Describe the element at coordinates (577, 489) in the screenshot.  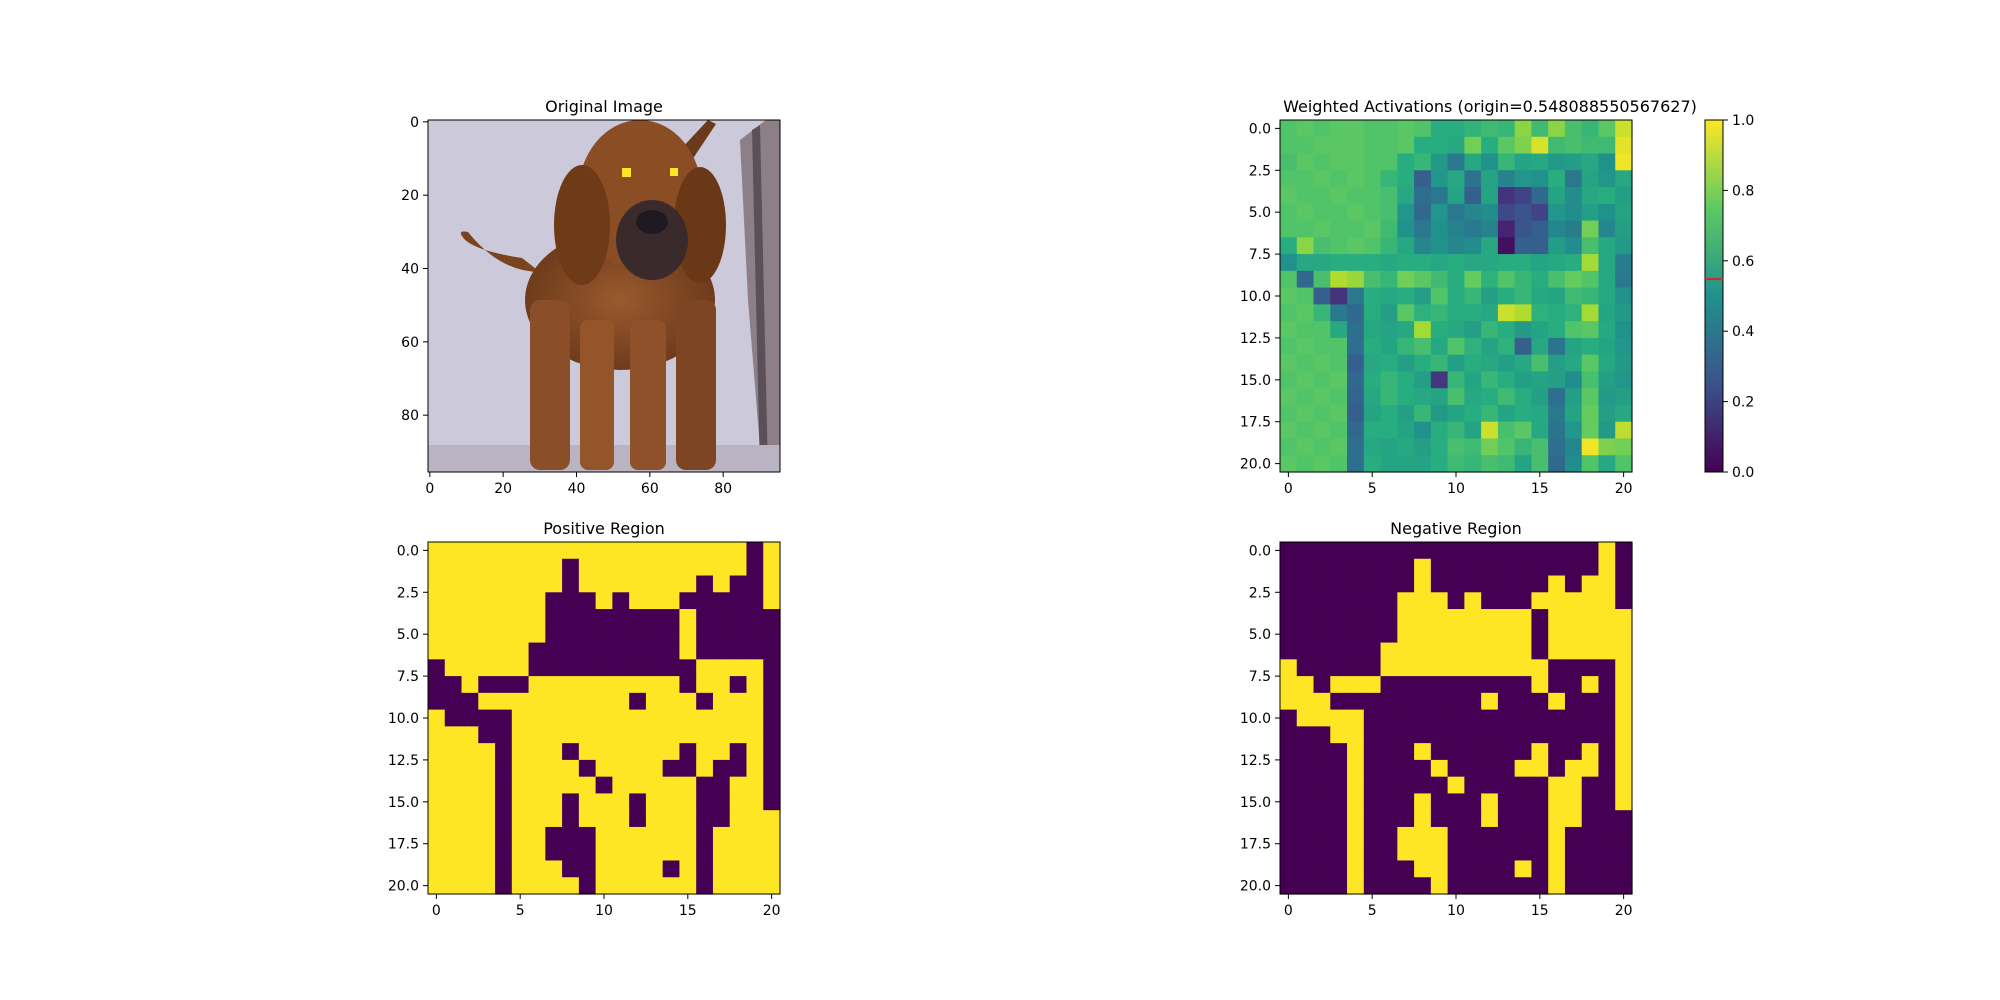
I see `x-tick-label: 40` at that location.